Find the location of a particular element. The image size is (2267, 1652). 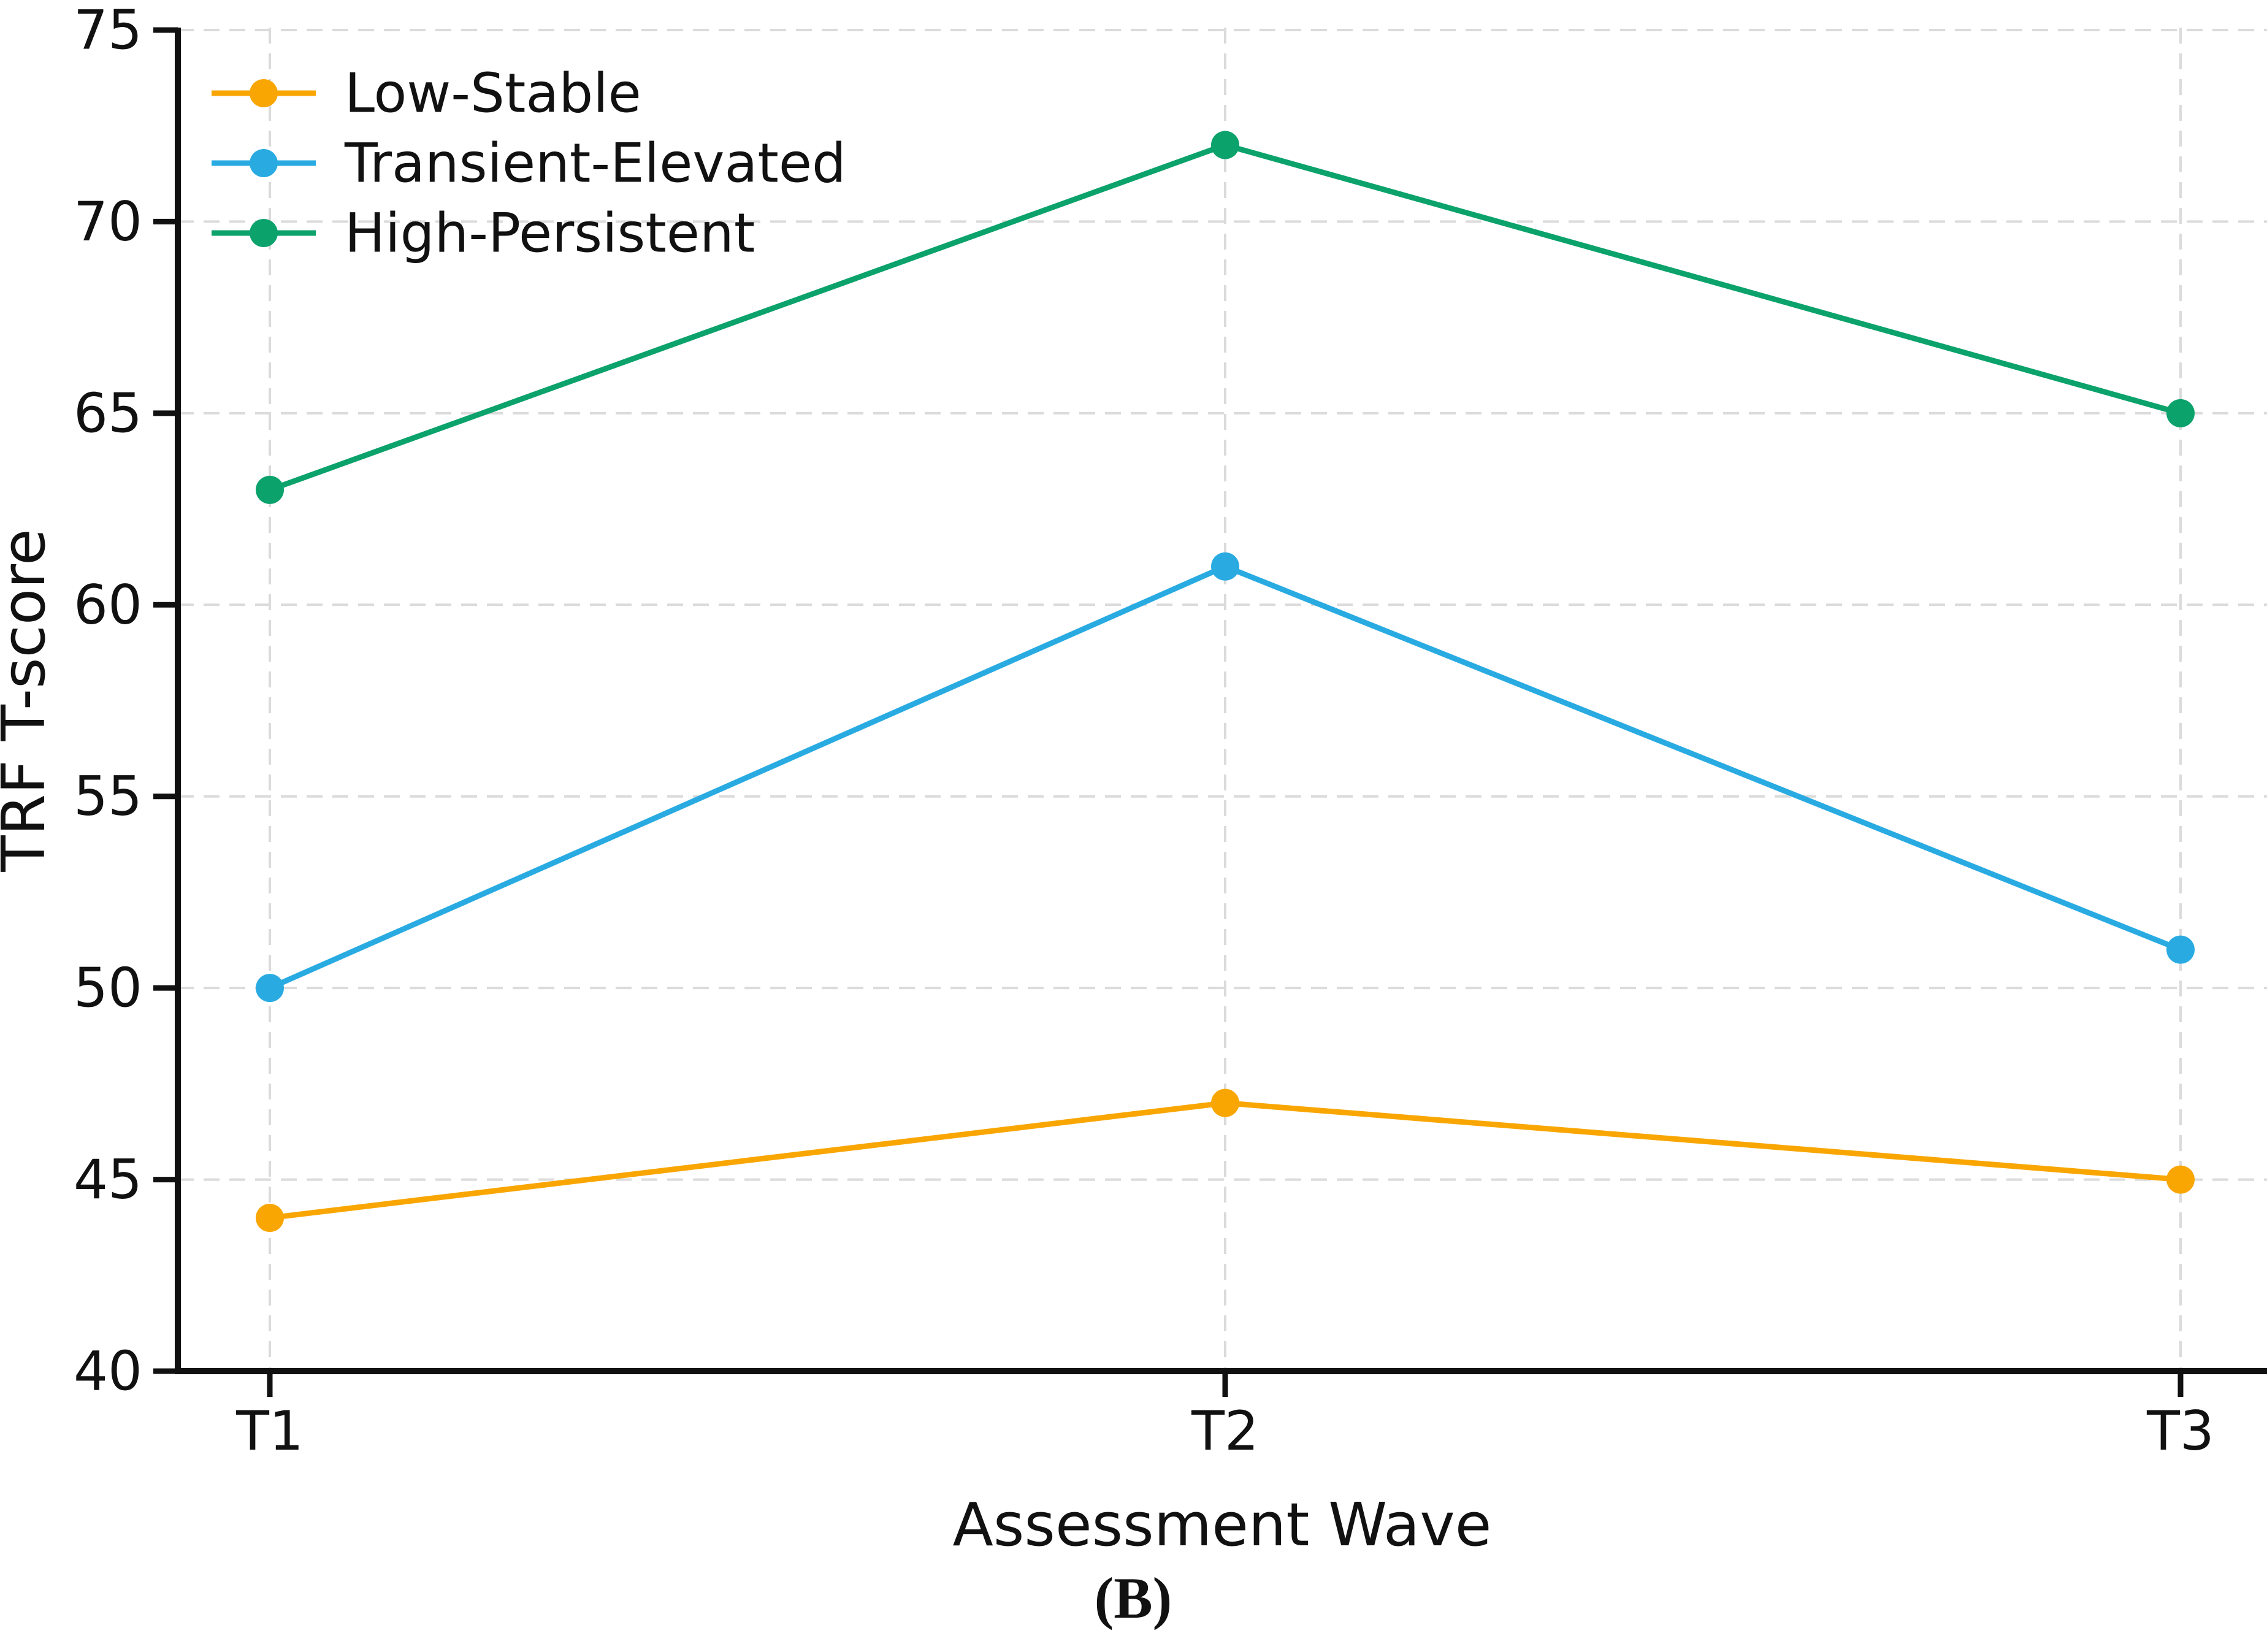

x-tick-label-t3: T3 is located at coordinates (2180, 1431).